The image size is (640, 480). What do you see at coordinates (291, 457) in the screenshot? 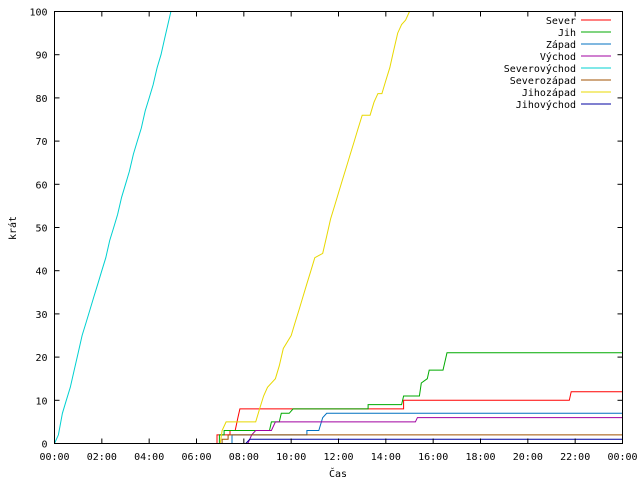
I see `x-tick-label: 10:00` at bounding box center [291, 457].